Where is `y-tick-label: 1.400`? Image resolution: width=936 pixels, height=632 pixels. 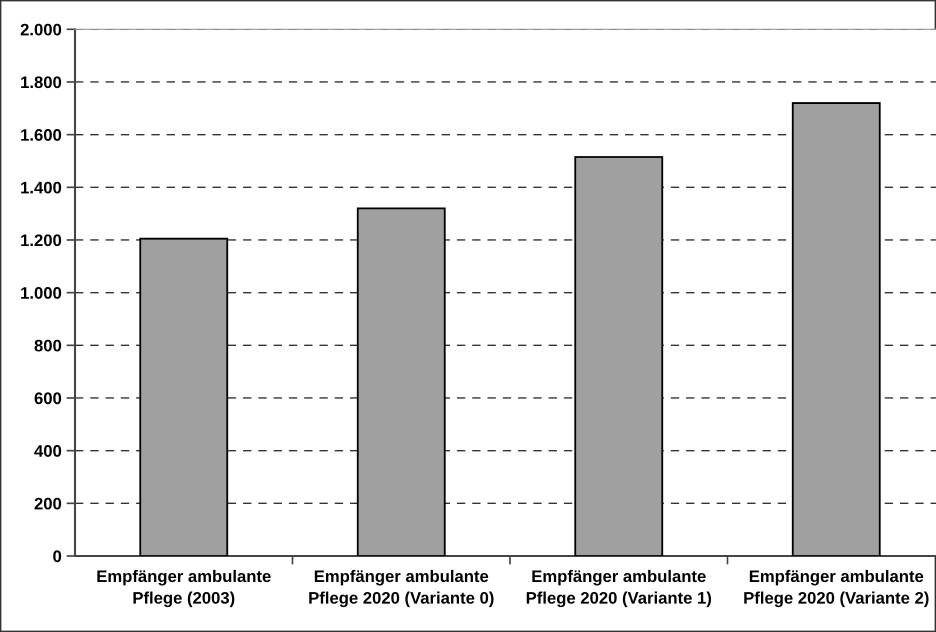
y-tick-label: 1.400 is located at coordinates (41, 188).